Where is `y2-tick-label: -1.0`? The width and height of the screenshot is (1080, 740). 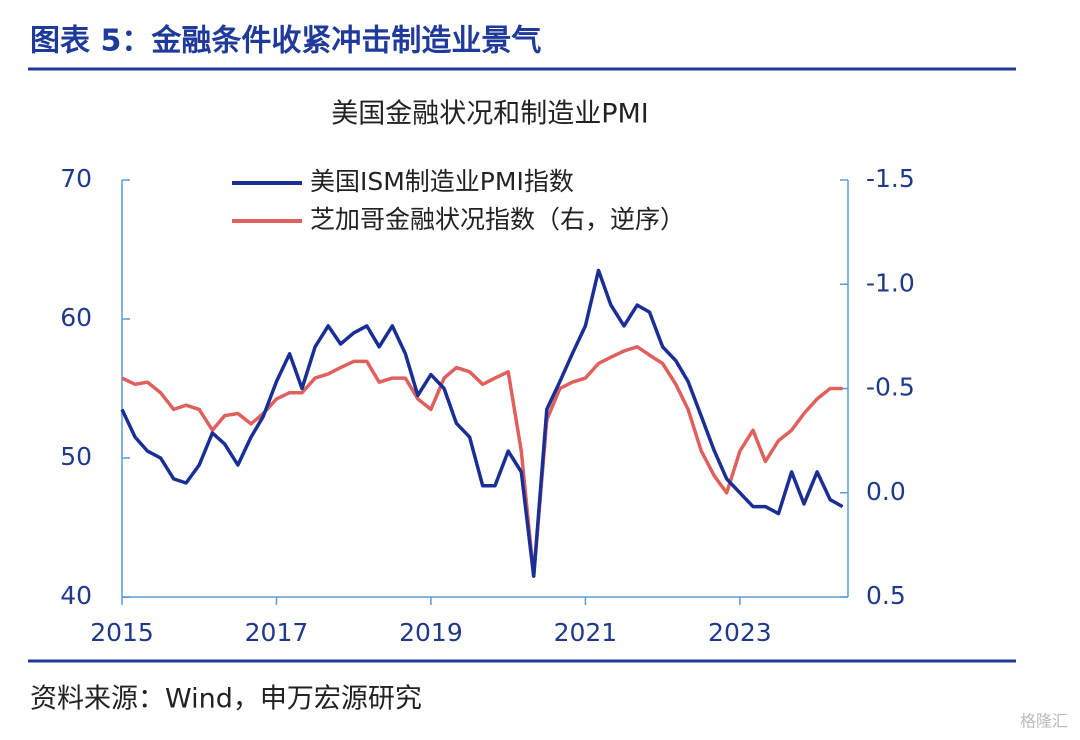
y2-tick-label: -1.0 is located at coordinates (890, 282).